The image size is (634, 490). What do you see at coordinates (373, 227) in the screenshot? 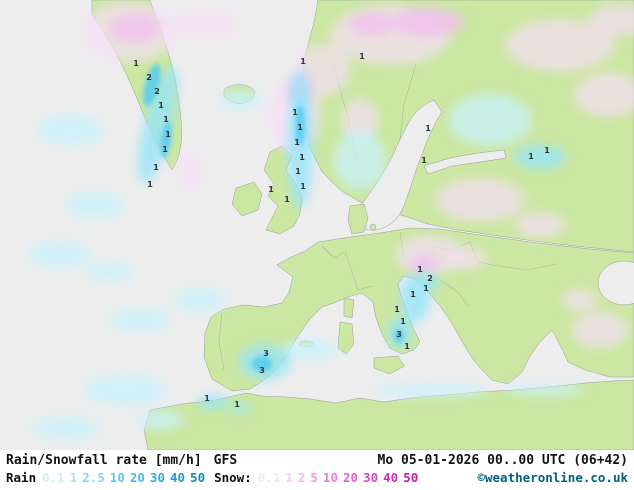
I see `land-danish-isles` at bounding box center [373, 227].